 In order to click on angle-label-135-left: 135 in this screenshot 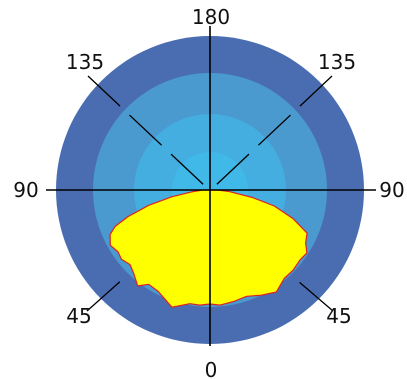, I will do `click(85, 62)`.